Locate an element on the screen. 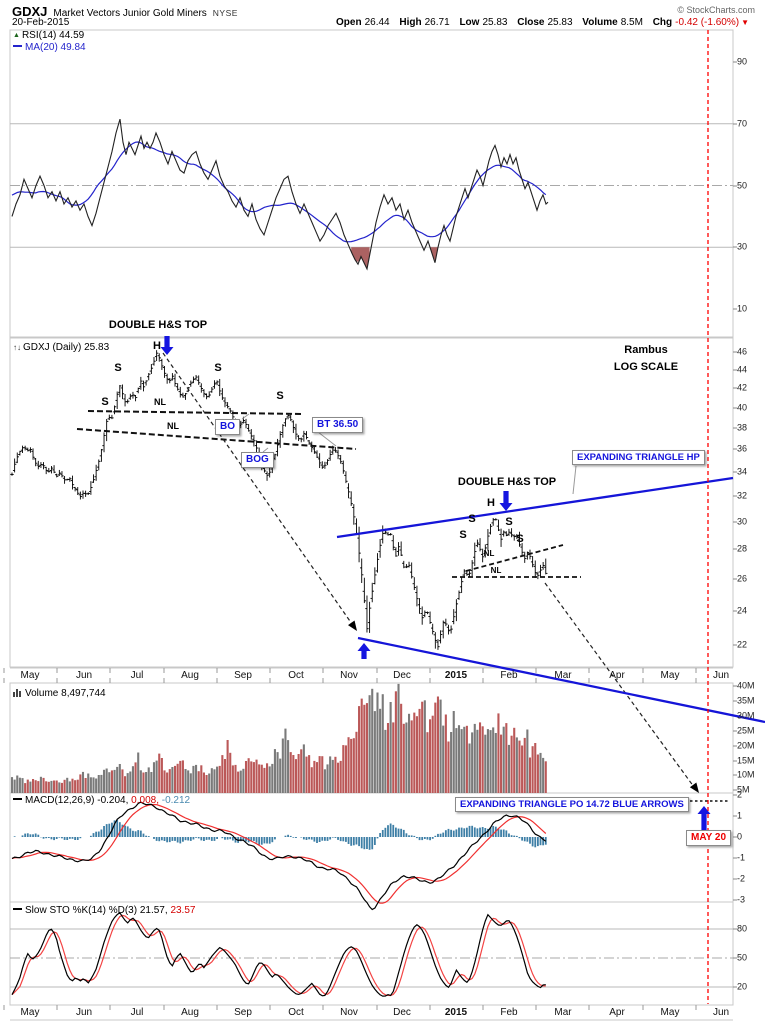  axis-label: 24 is located at coordinates (742, 610).